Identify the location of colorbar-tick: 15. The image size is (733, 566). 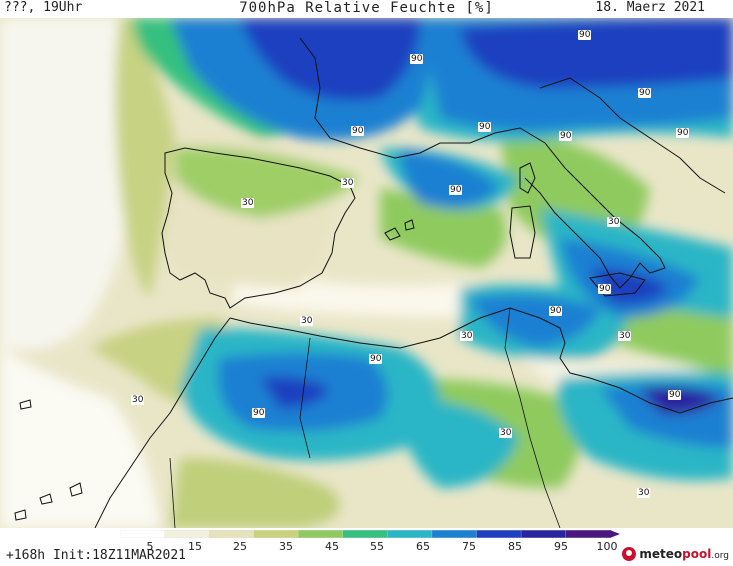
(195, 546).